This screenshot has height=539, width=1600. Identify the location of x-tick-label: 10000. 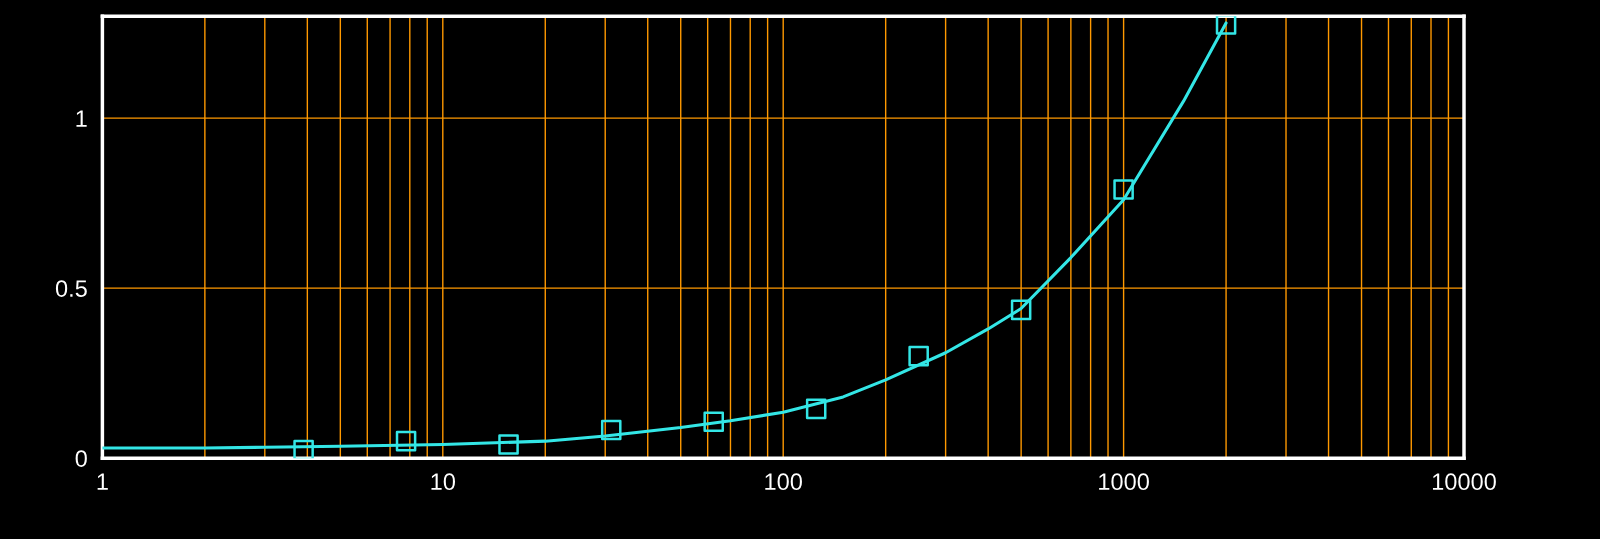
(1464, 482).